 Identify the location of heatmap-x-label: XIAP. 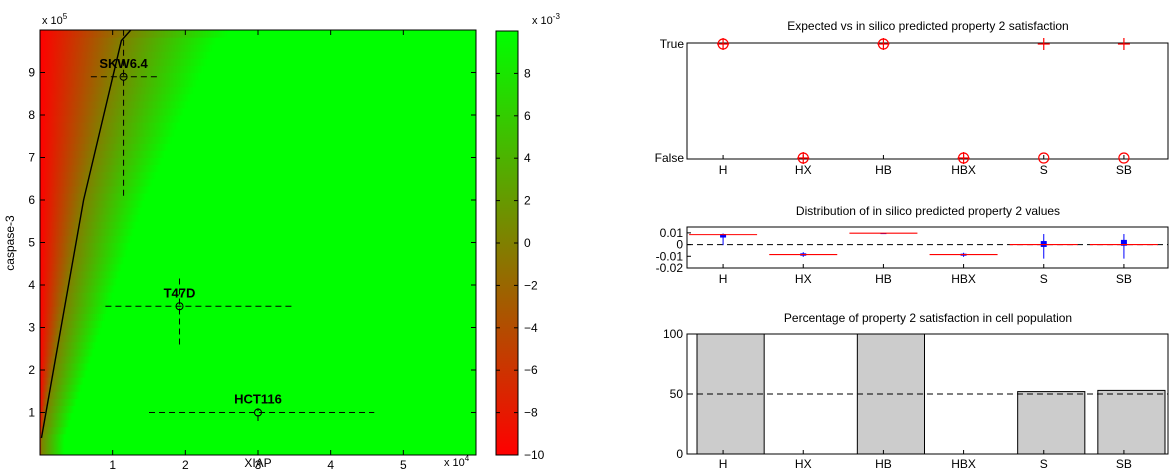
(257, 463).